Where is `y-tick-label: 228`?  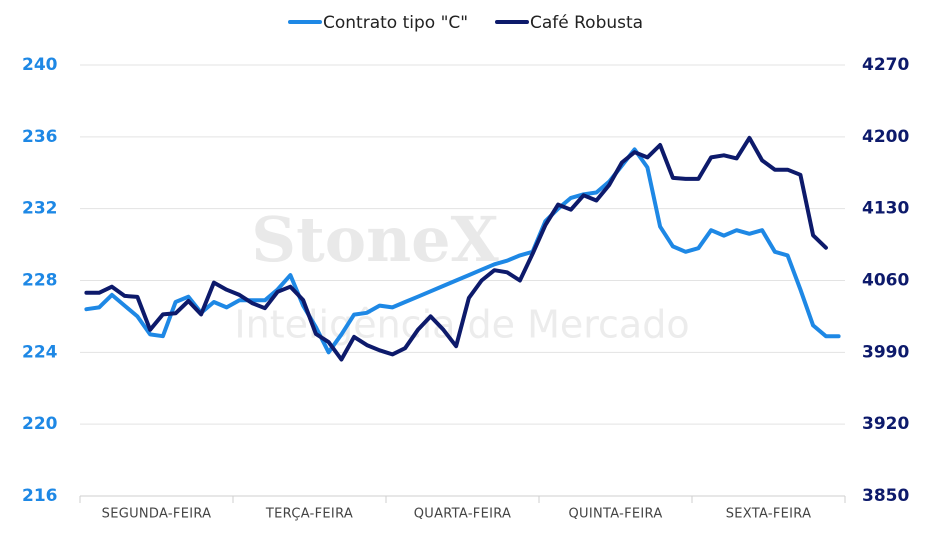 y-tick-label: 228 is located at coordinates (40, 281).